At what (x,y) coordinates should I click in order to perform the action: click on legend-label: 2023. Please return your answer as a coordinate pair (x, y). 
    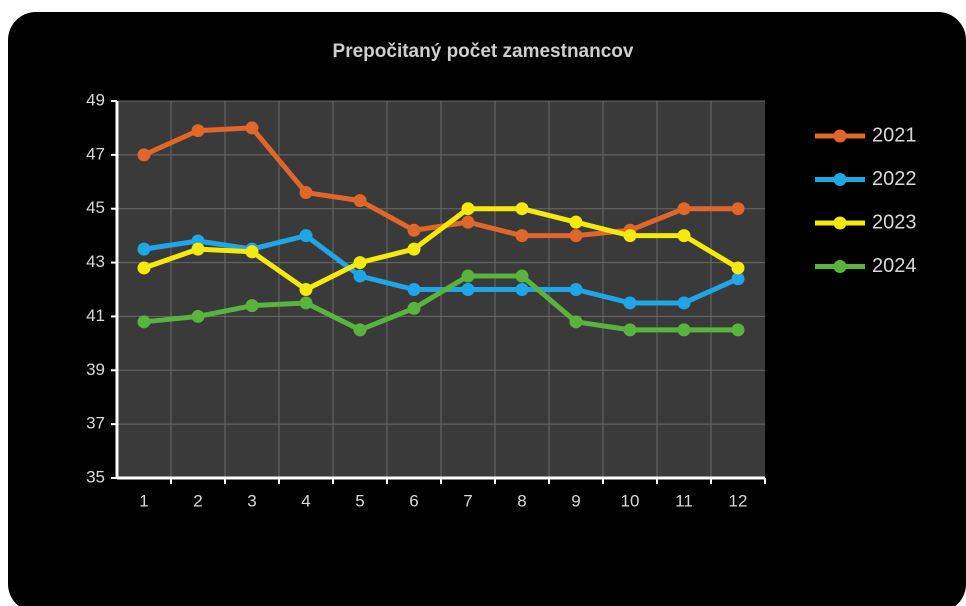
    Looking at the image, I should click on (894, 222).